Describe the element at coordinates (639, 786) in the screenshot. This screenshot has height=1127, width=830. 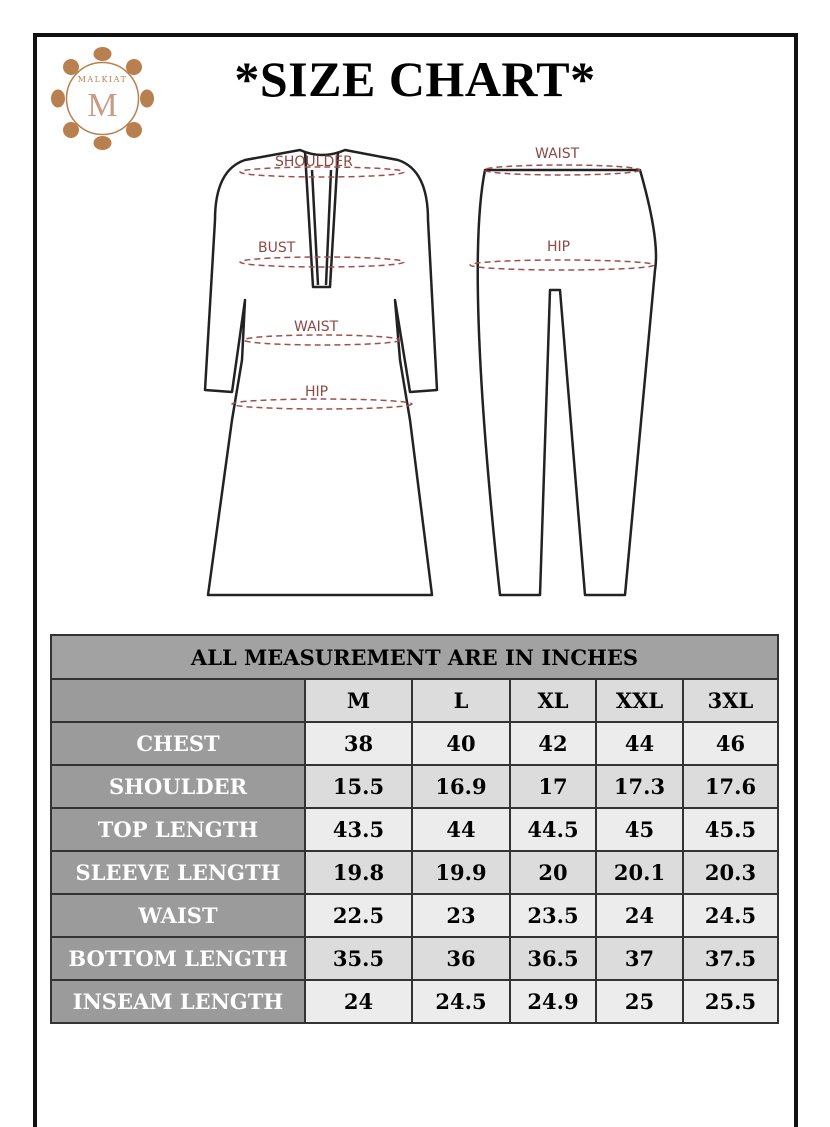
I see `measurement-cell: 17.3` at that location.